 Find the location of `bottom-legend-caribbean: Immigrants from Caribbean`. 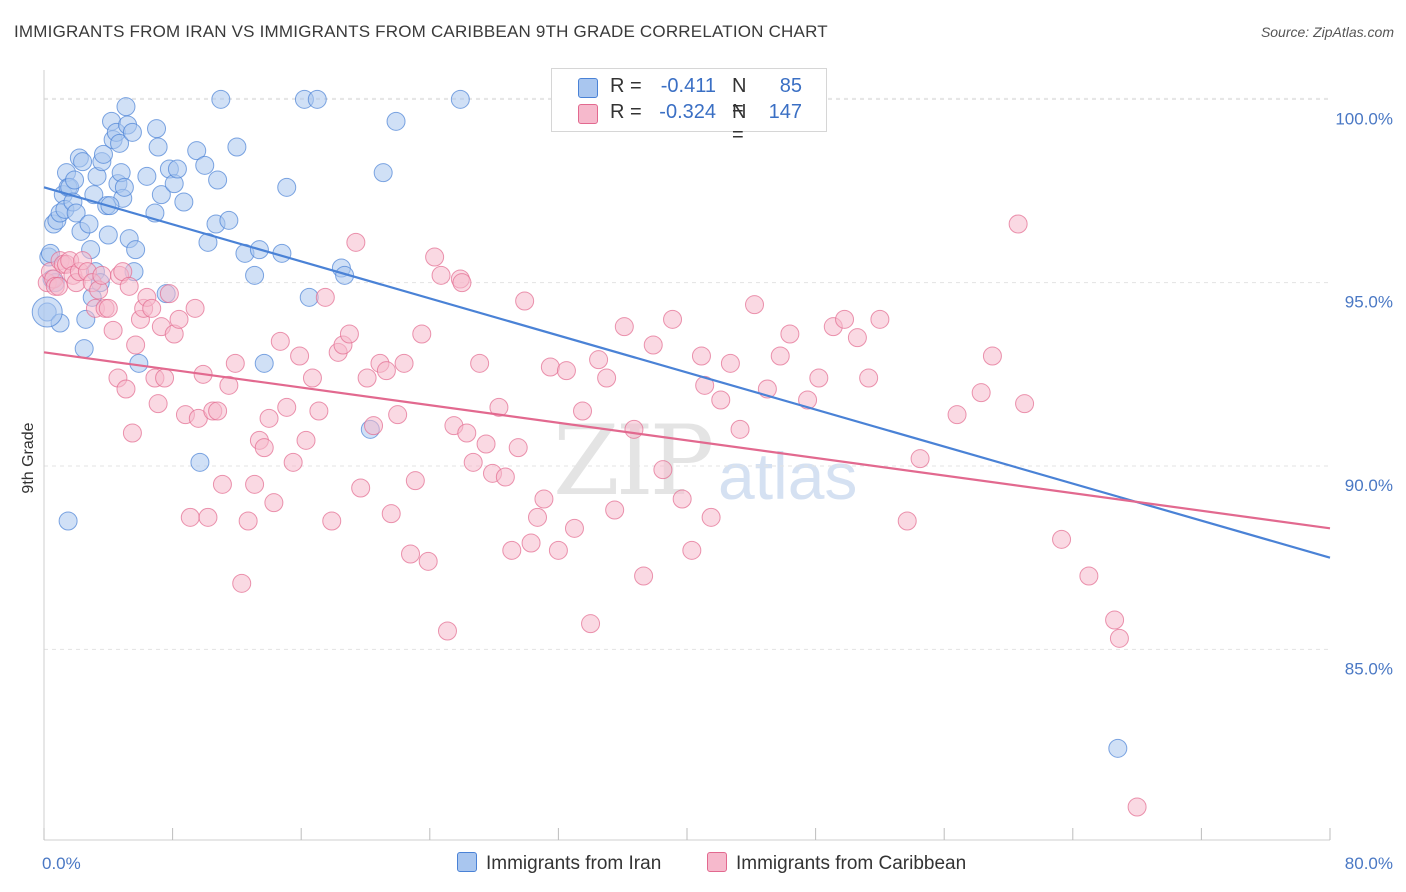

bottom-legend-caribbean: Immigrants from Caribbean is located at coordinates (836, 863).